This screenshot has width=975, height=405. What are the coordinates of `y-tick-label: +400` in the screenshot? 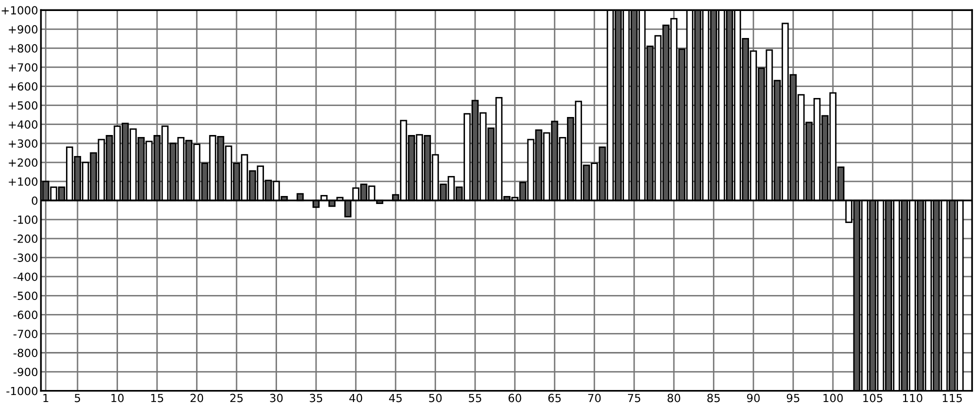 It's located at (23, 124).